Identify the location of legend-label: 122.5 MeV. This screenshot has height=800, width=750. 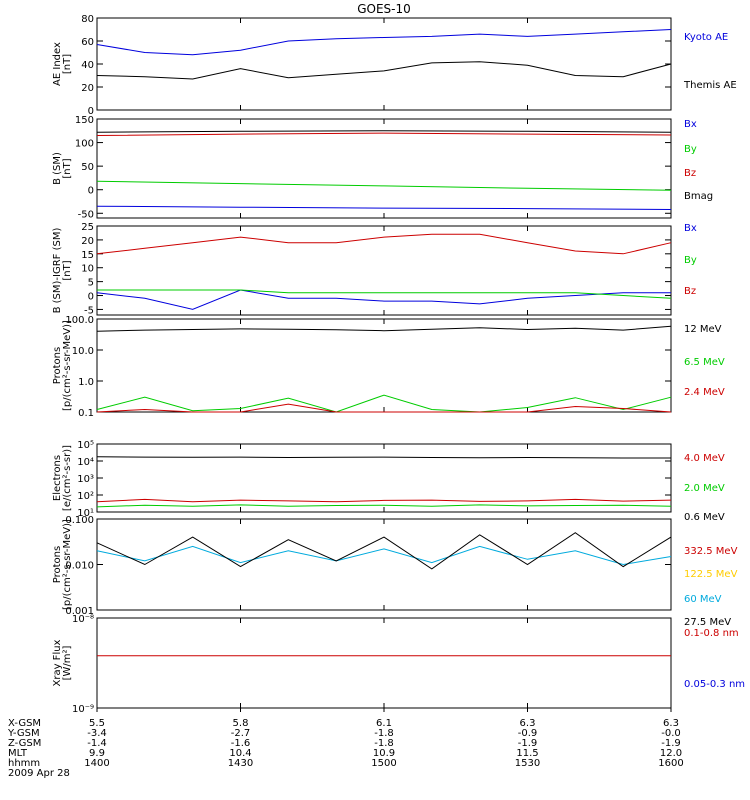
(711, 574).